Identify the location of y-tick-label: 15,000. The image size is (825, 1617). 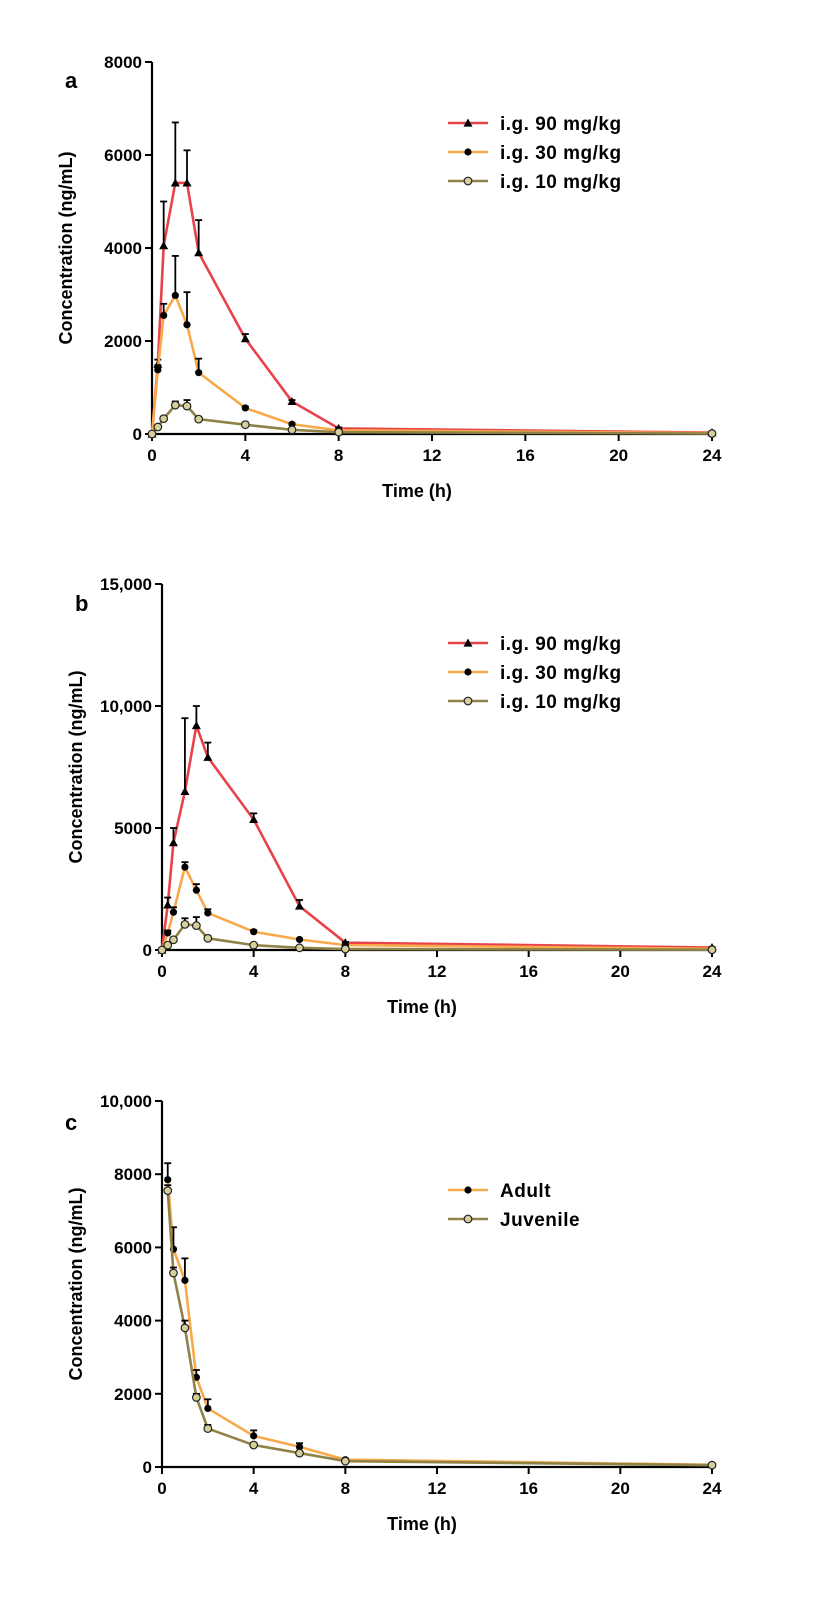
(126, 584).